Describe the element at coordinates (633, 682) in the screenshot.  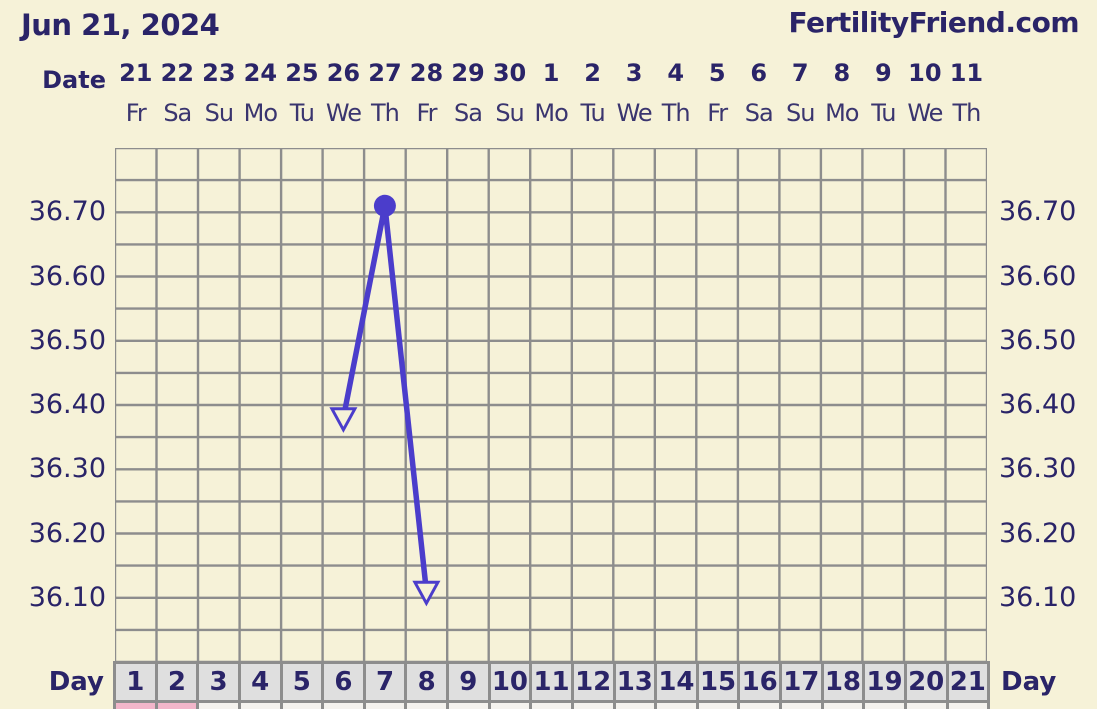
I see `cycle-day-cell: 13` at that location.